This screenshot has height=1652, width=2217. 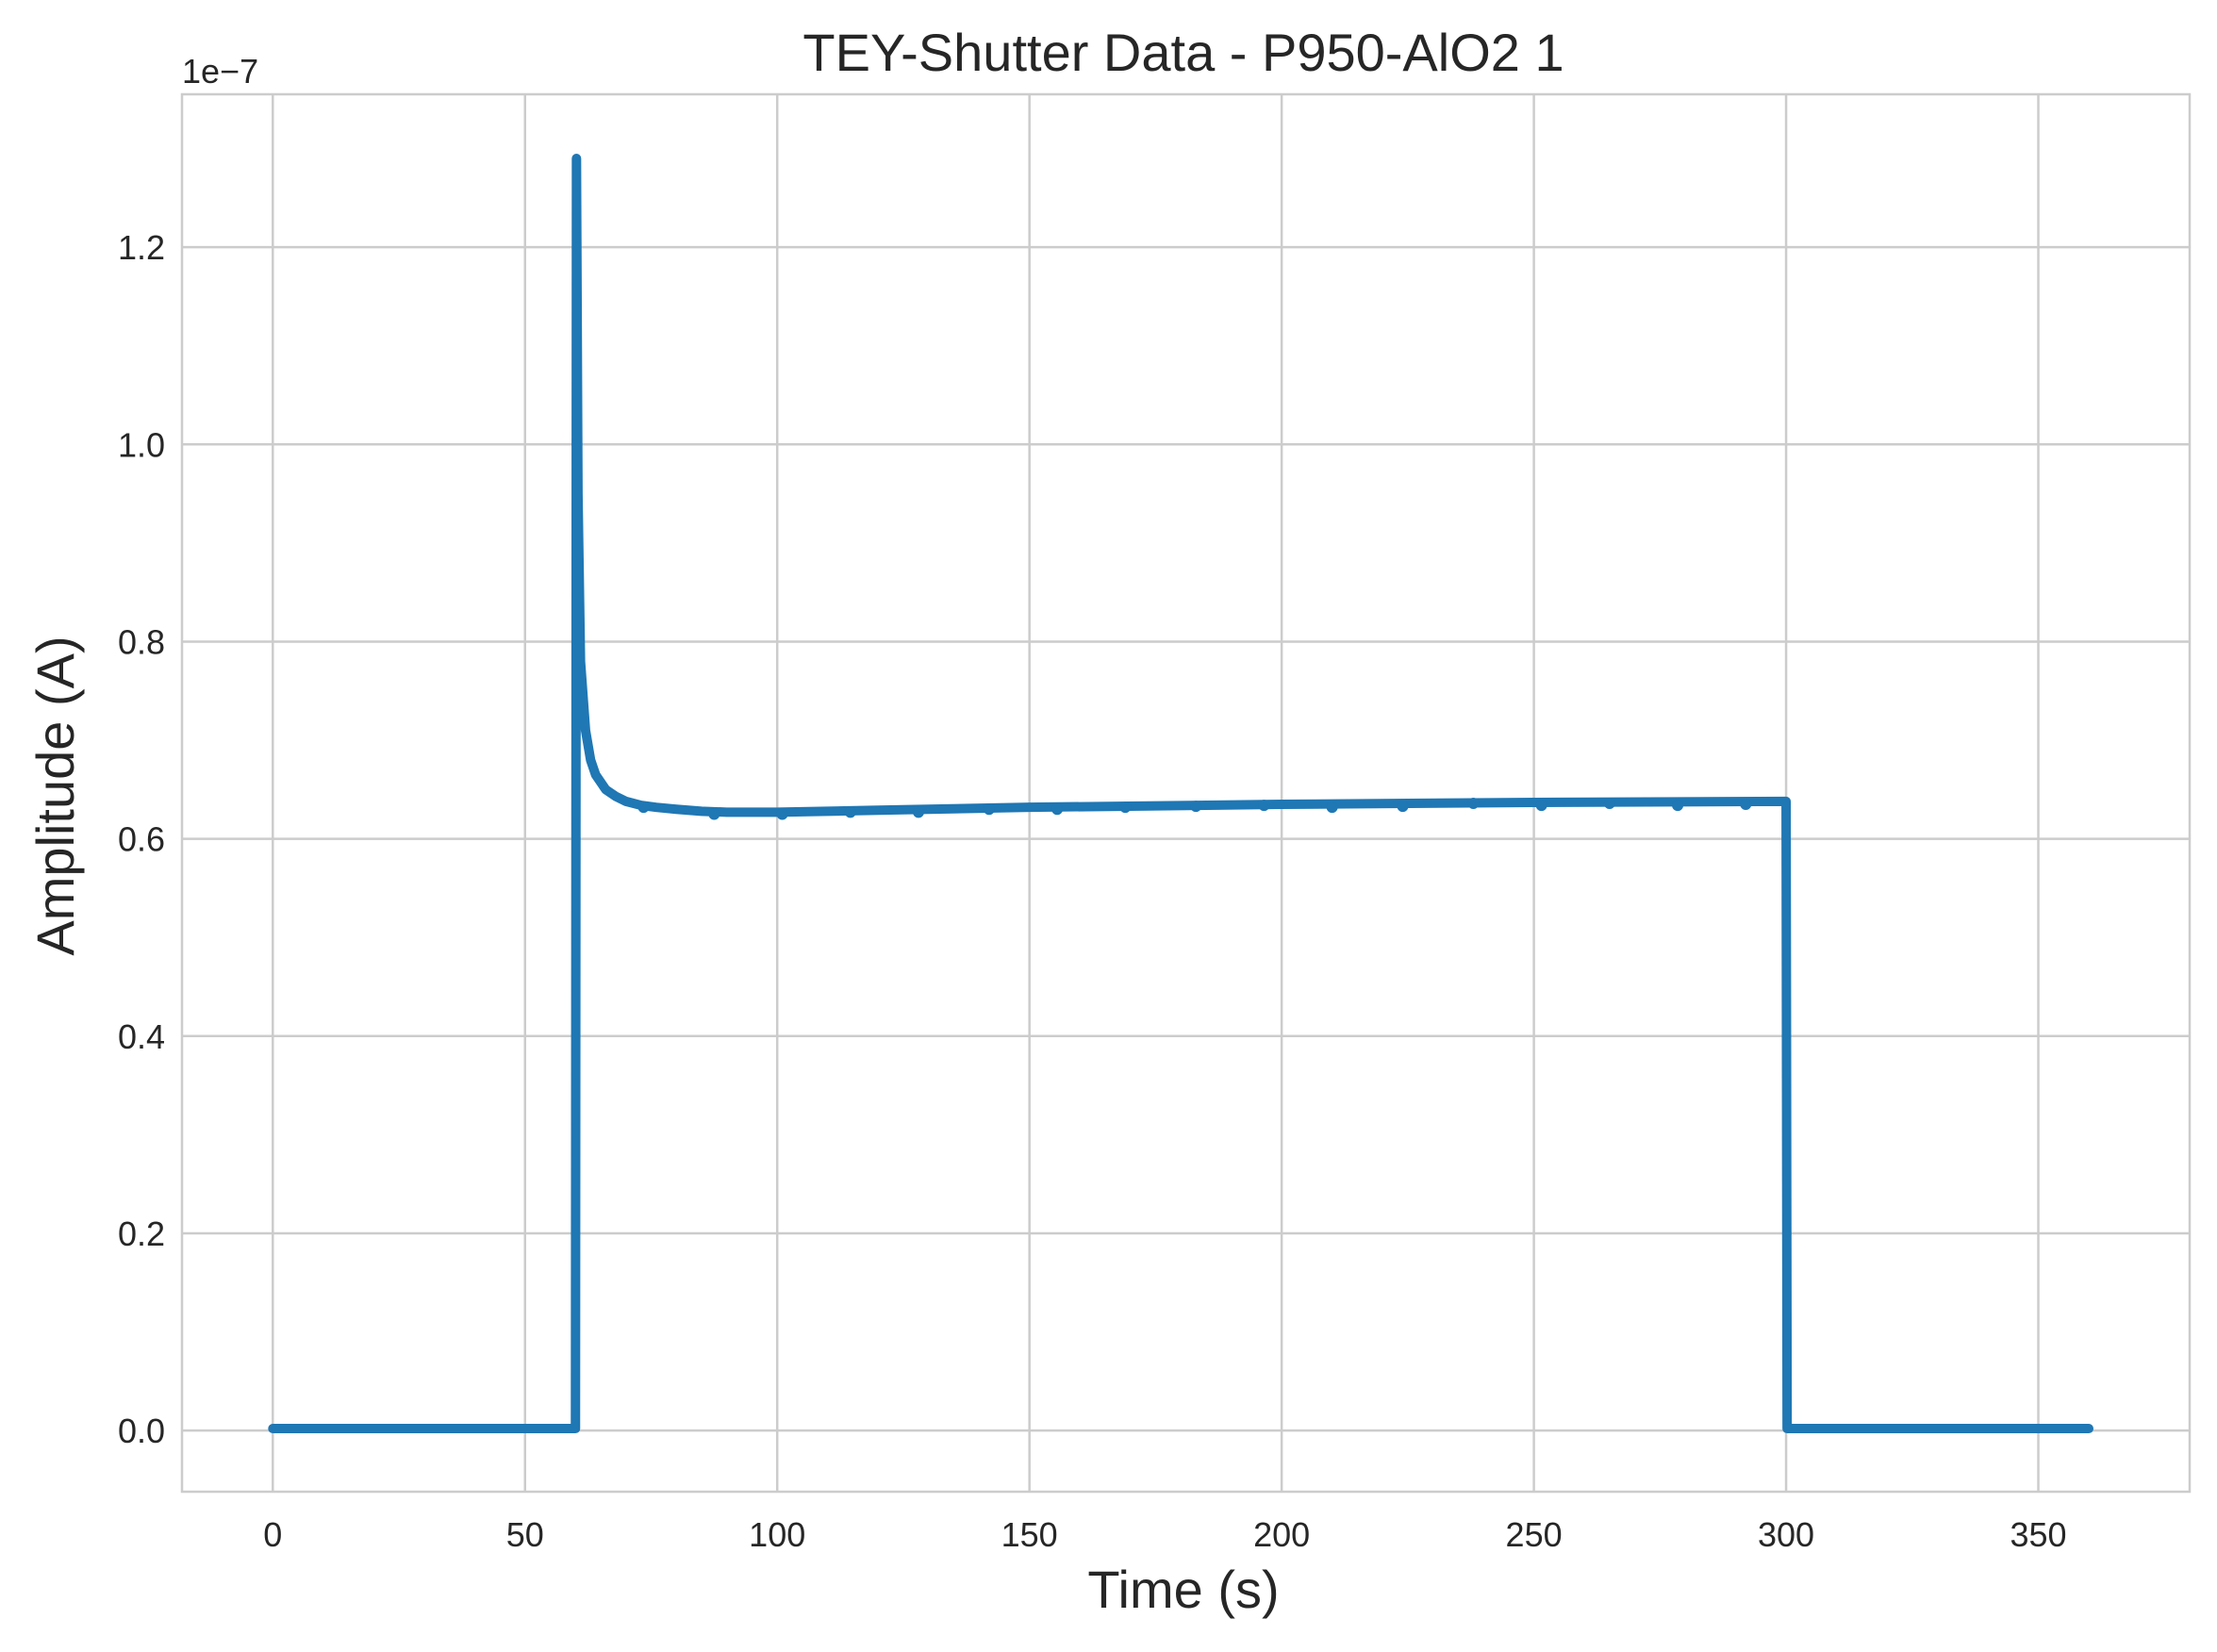 What do you see at coordinates (1182, 52) in the screenshot?
I see `chart-title: TEY-Shutter Data - P950-AlO2 1` at bounding box center [1182, 52].